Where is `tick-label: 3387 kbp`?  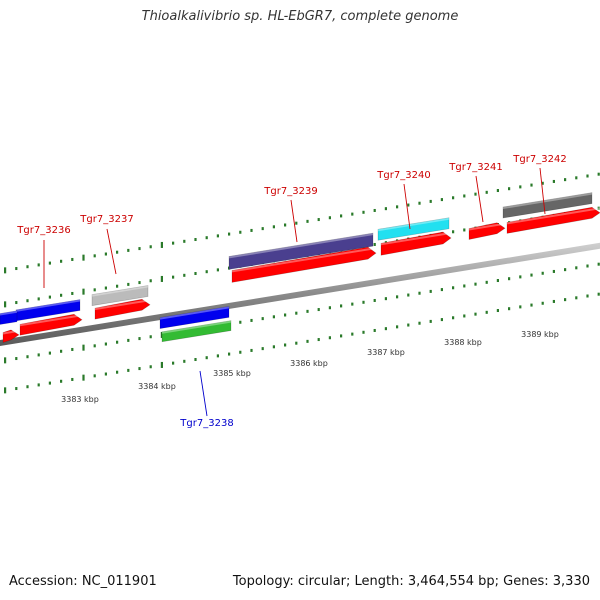 tick-label: 3387 kbp is located at coordinates (386, 352).